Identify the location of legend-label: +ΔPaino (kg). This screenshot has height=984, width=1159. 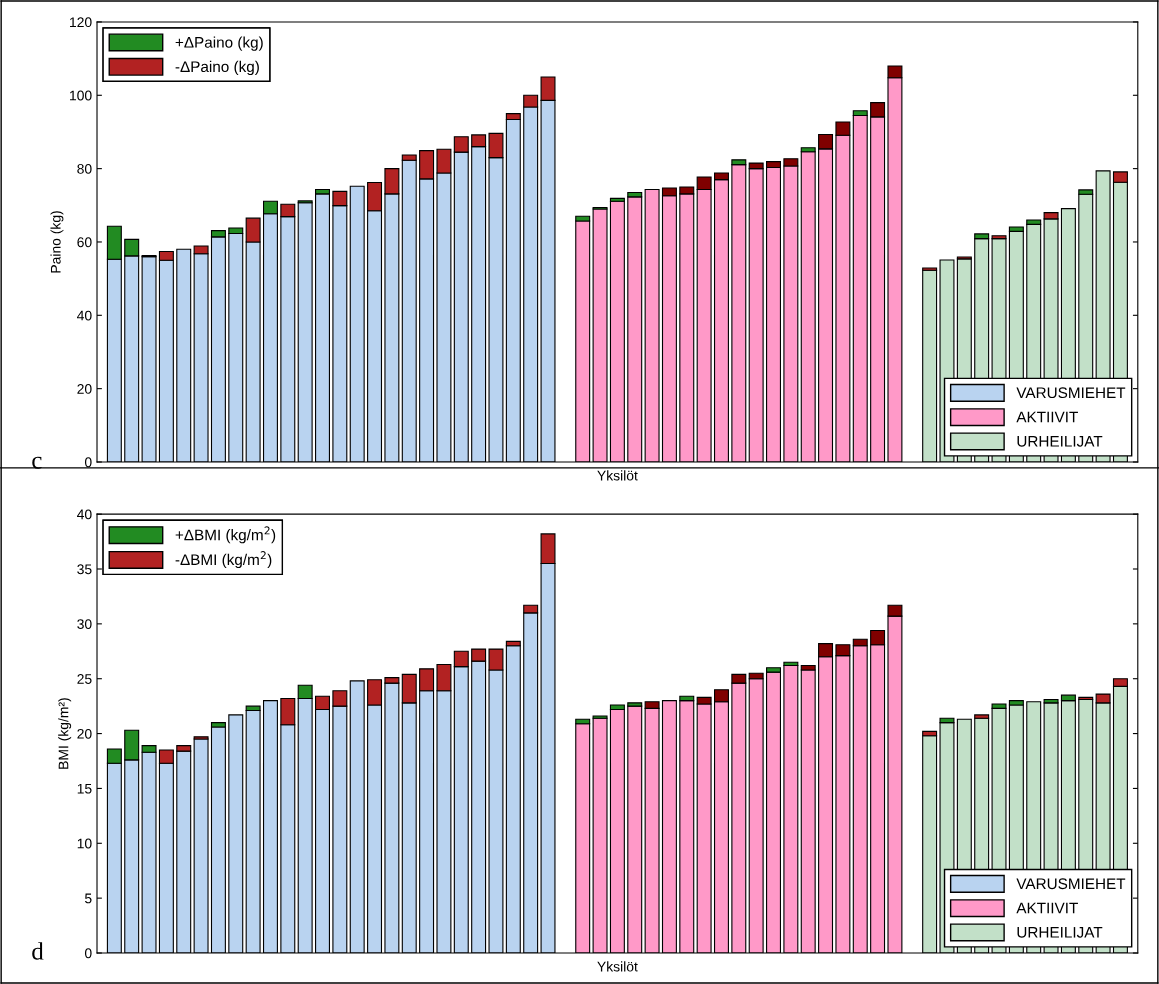
(219, 43).